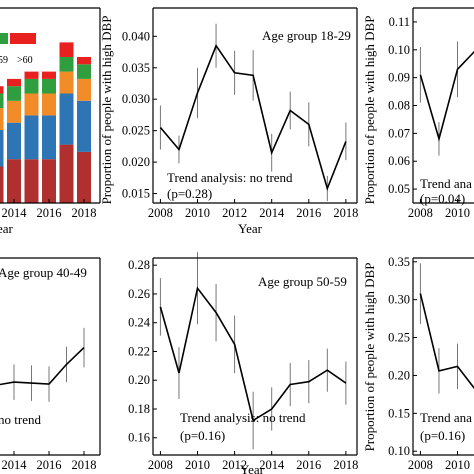  Describe the element at coordinates (49, 213) in the screenshot. I see `stacked-bars-xtick-label: 2016` at that location.